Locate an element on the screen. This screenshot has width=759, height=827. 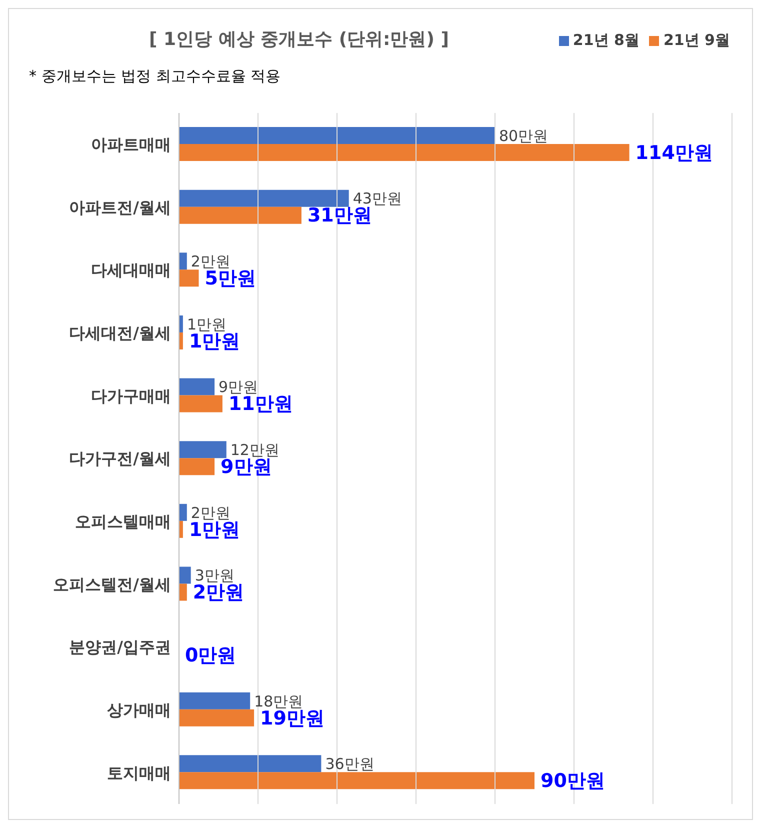
y-tick-label: 토지매매 is located at coordinates (139, 772).